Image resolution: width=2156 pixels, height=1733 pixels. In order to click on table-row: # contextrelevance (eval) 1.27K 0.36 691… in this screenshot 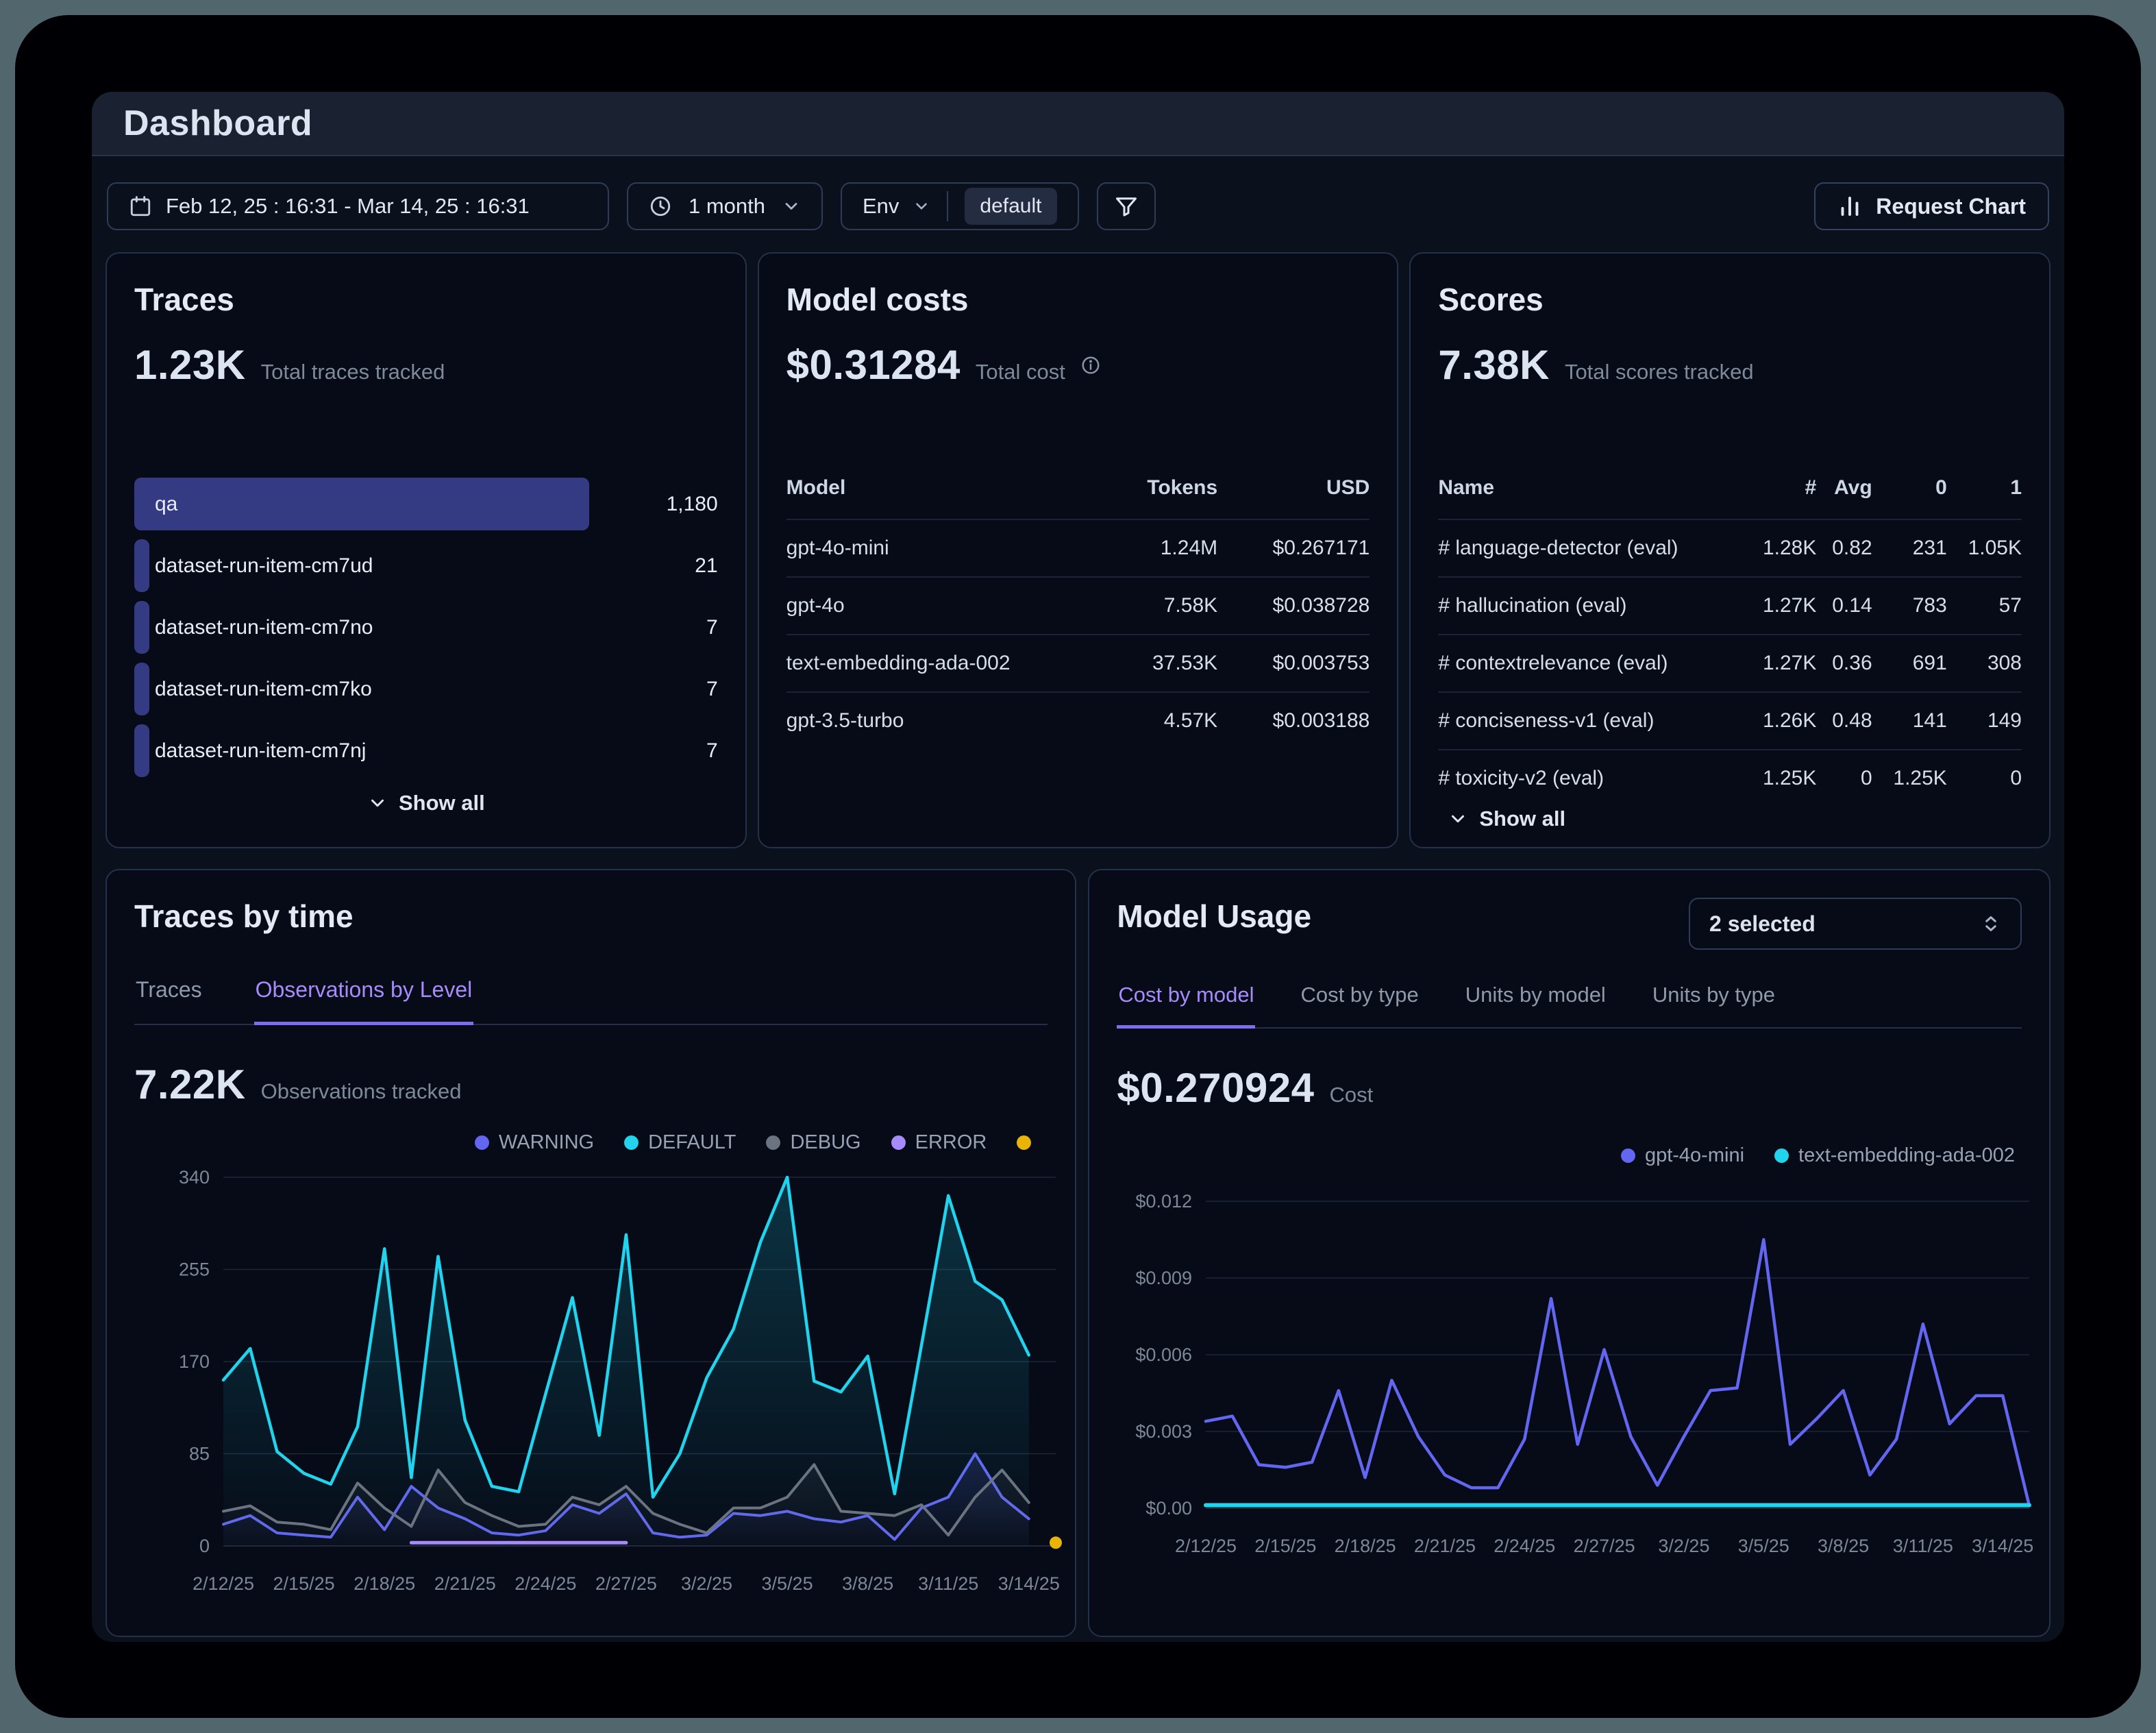, I will do `click(1730, 663)`.